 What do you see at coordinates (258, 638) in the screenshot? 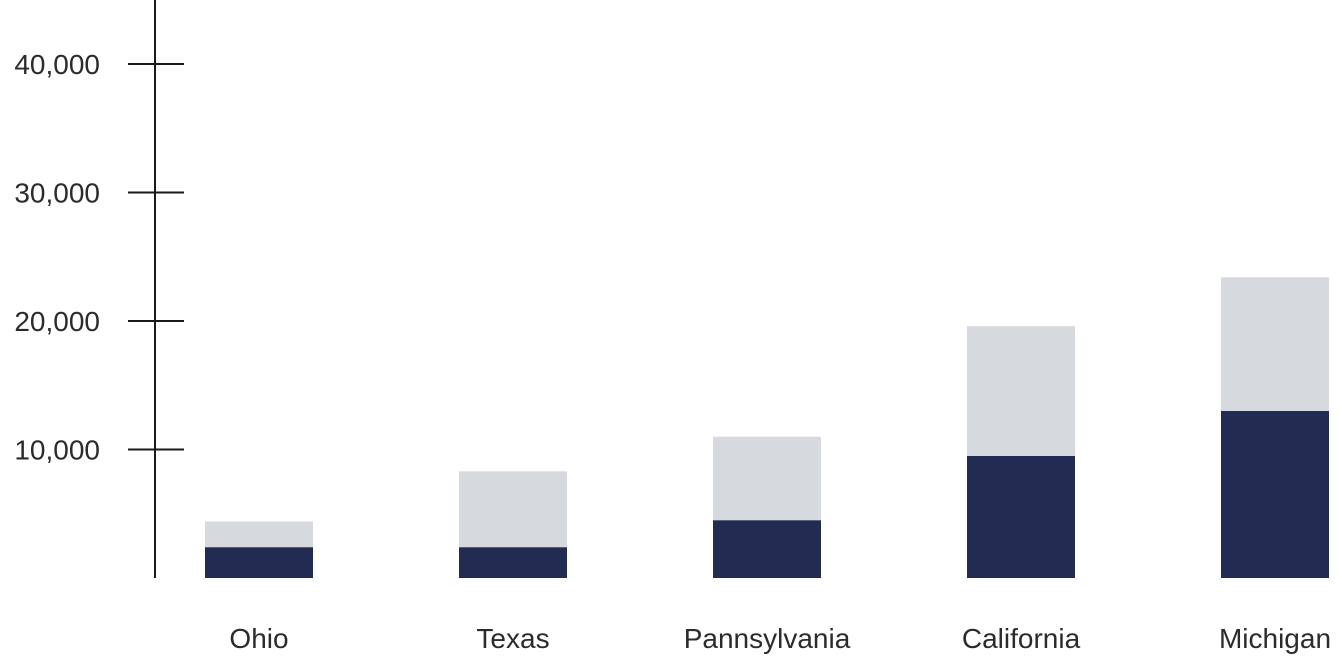
I see `x-tick-label-ohio: Ohio` at bounding box center [258, 638].